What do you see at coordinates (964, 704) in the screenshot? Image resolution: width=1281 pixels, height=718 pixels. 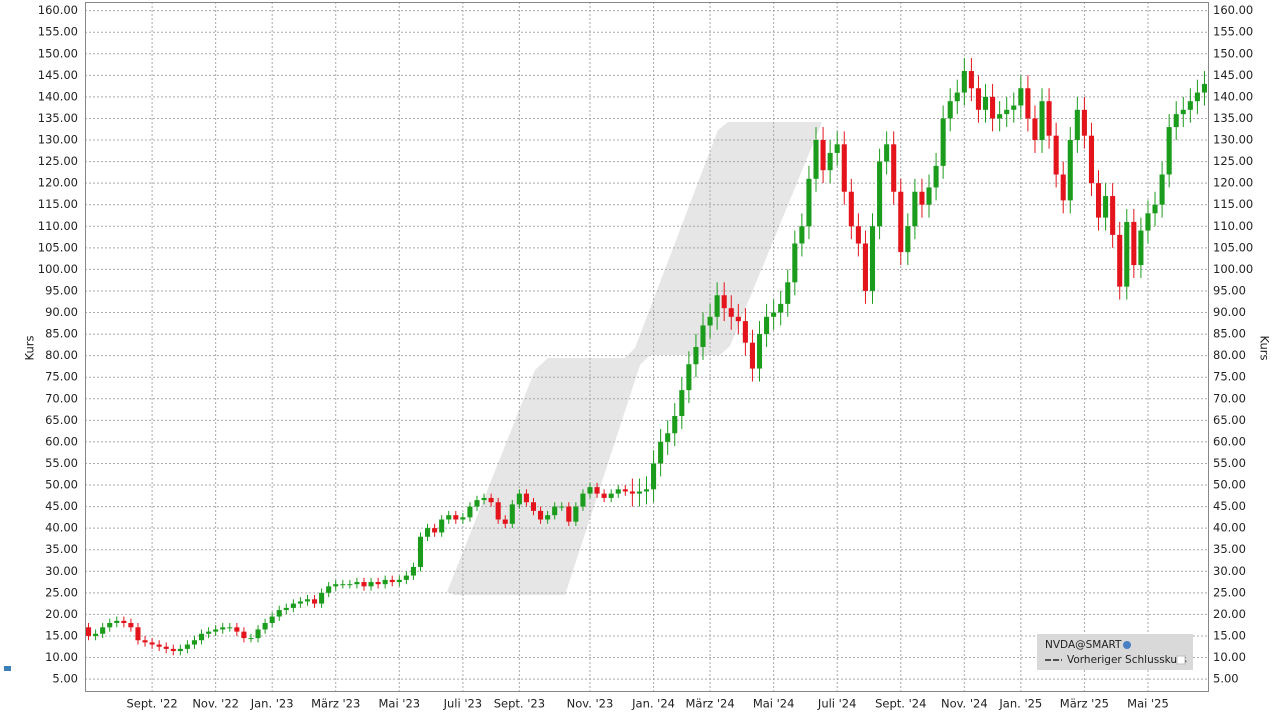 I see `x-tick-label: Nov. '24` at bounding box center [964, 704].